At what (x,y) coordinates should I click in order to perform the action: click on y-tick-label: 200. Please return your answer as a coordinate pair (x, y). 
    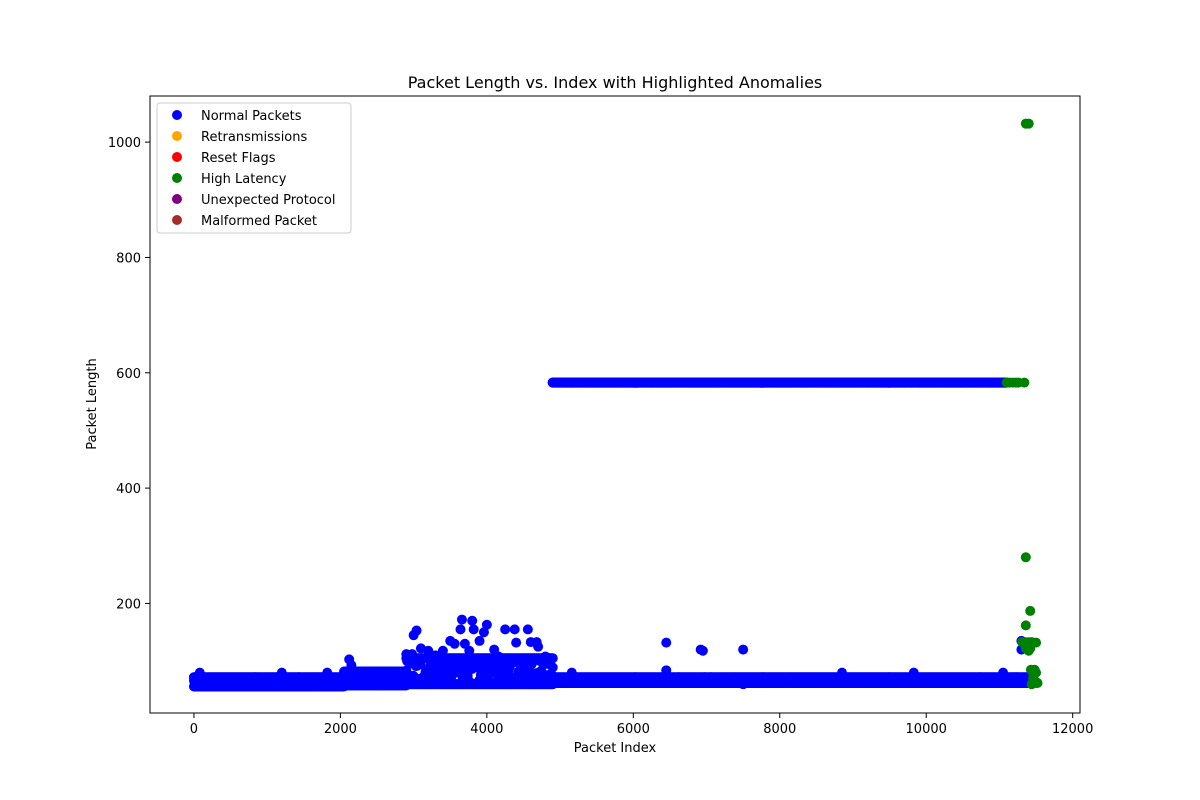
    Looking at the image, I should click on (128, 604).